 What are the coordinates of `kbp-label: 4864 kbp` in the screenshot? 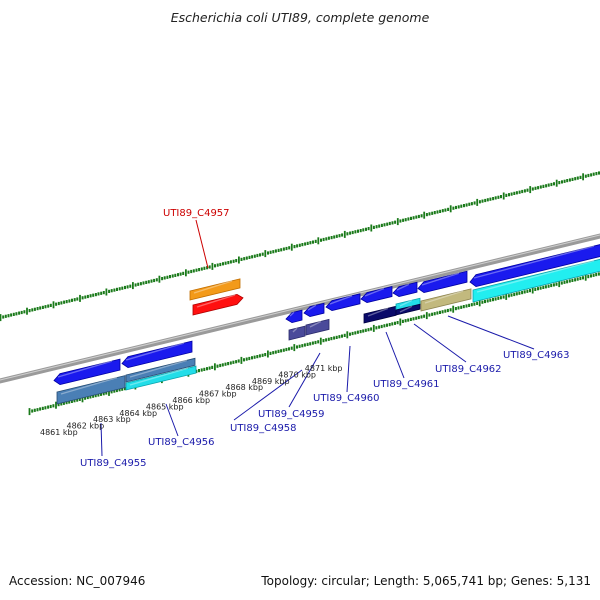 It's located at (138, 413).